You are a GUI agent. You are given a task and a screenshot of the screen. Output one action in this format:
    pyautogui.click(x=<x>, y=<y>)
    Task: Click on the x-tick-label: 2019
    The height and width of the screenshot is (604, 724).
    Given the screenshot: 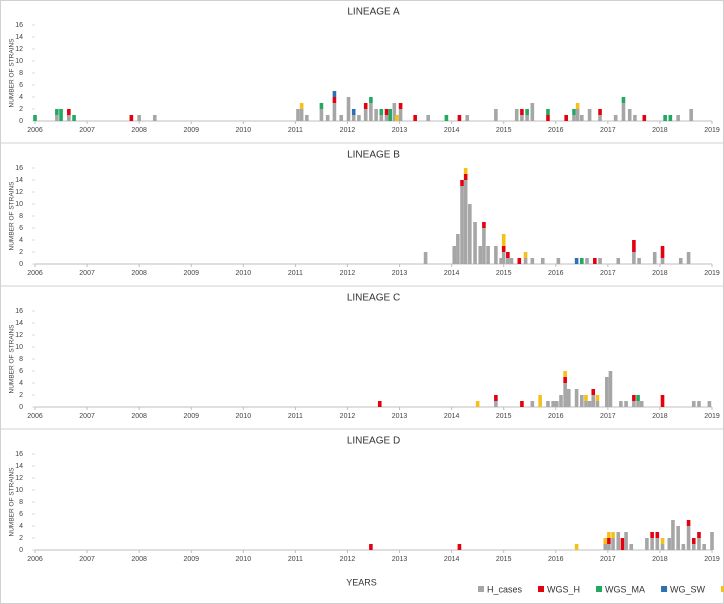 What is the action you would take?
    pyautogui.click(x=712, y=273)
    